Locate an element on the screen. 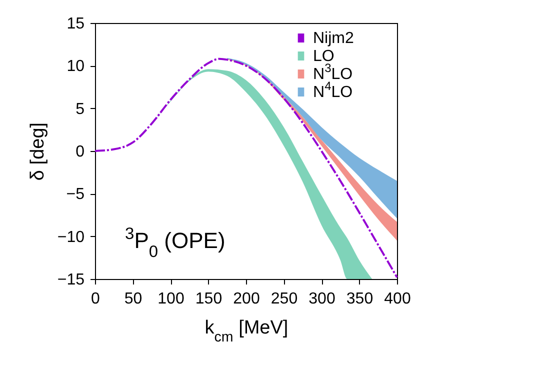 Image resolution: width=534 pixels, height=374 pixels. y-tick-label: 15 is located at coordinates (75, 24).